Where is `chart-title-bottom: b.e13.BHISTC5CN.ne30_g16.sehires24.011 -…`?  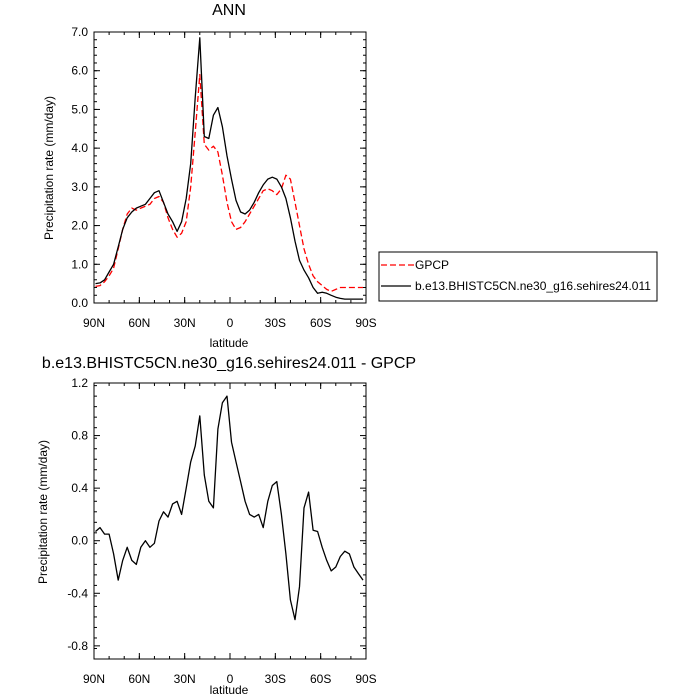 chart-title-bottom: b.e13.BHISTC5CN.ne30_g16.sehires24.011 -… is located at coordinates (229, 363).